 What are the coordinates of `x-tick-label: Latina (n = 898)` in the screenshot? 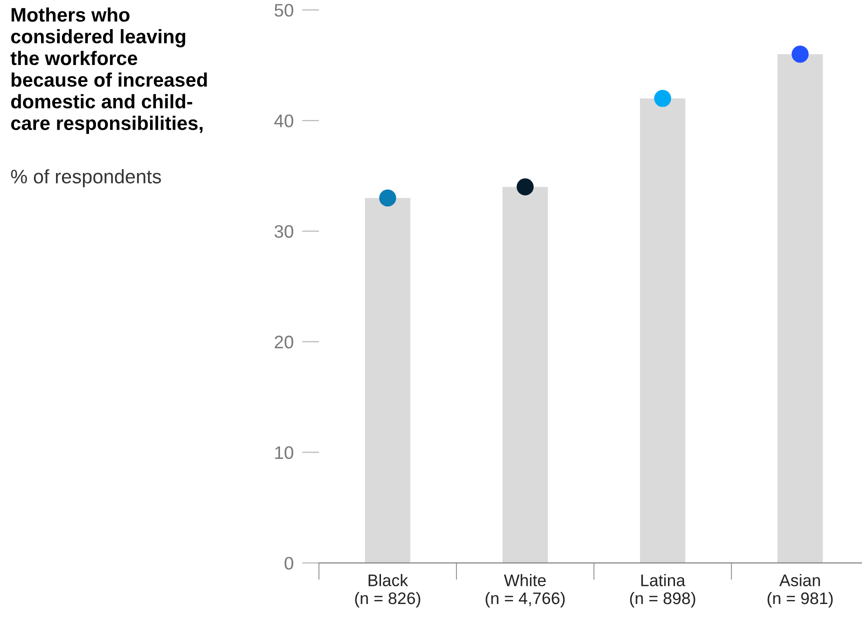 It's located at (663, 591).